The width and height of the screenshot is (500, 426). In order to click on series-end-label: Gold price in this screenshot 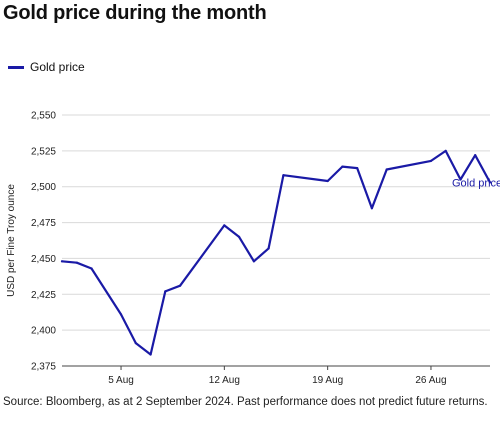, I will do `click(476, 183)`.